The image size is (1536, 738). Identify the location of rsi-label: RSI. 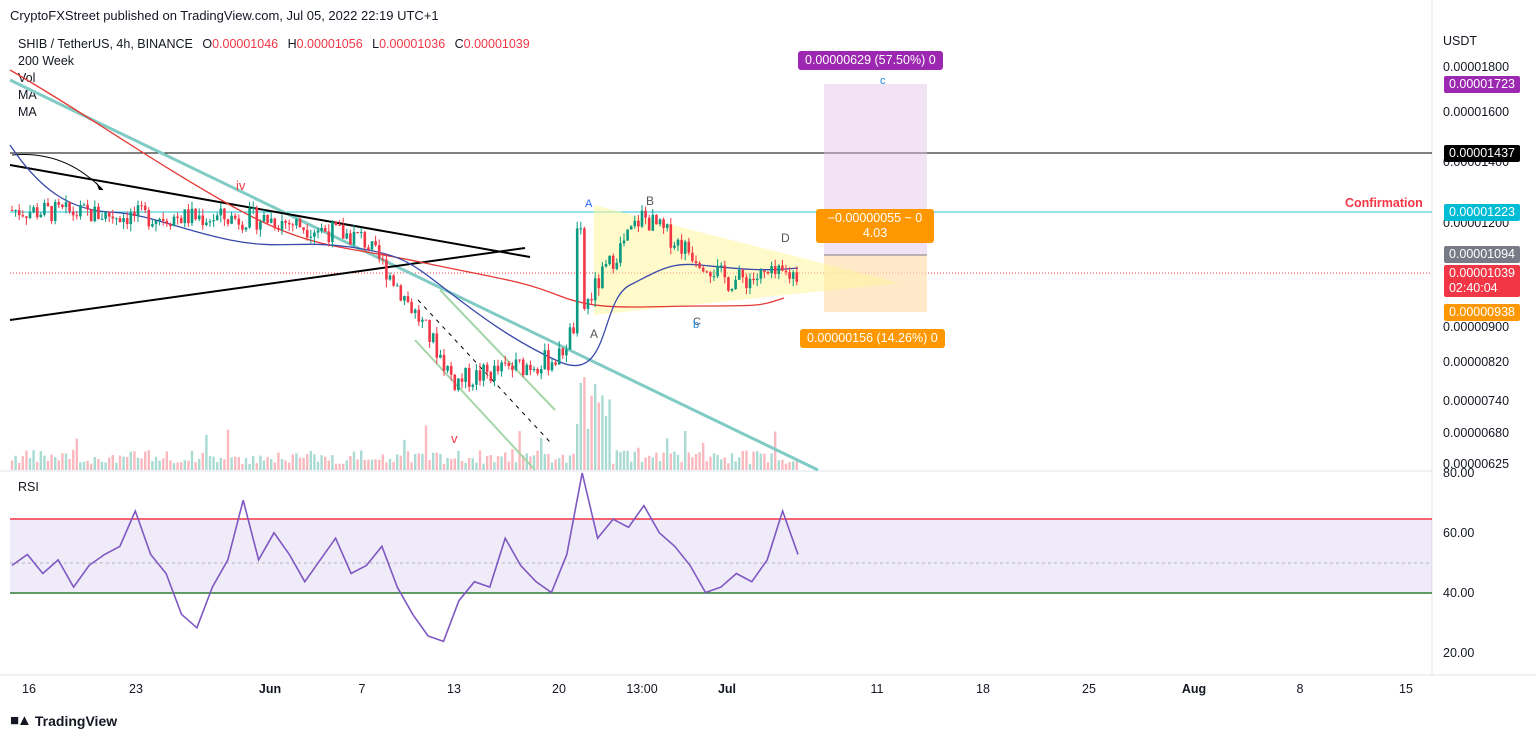
(28, 487).